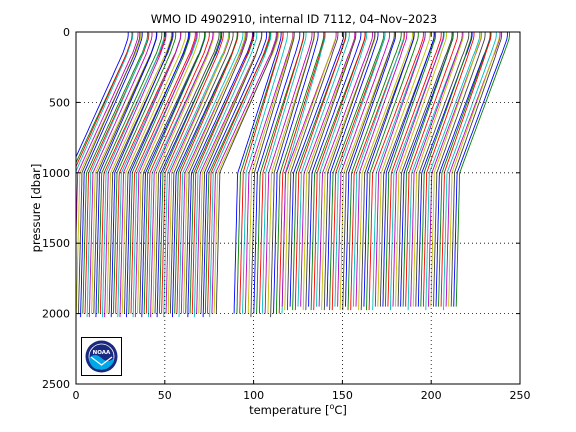 The height and width of the screenshot is (432, 576). What do you see at coordinates (342, 395) in the screenshot?
I see `x-tick-label: 150` at bounding box center [342, 395].